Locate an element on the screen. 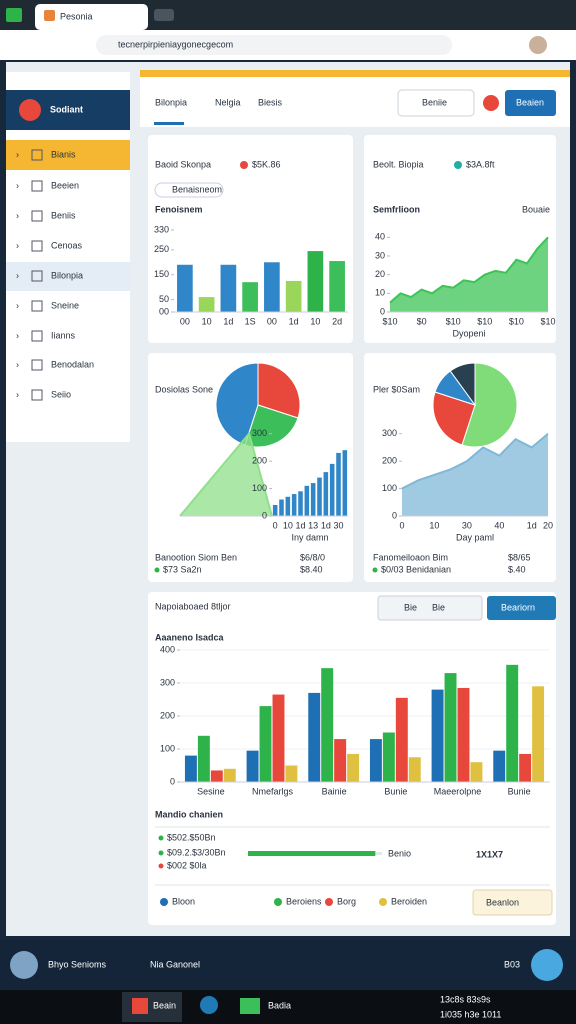  dropdown-label: Beanlon is located at coordinates (502, 902).